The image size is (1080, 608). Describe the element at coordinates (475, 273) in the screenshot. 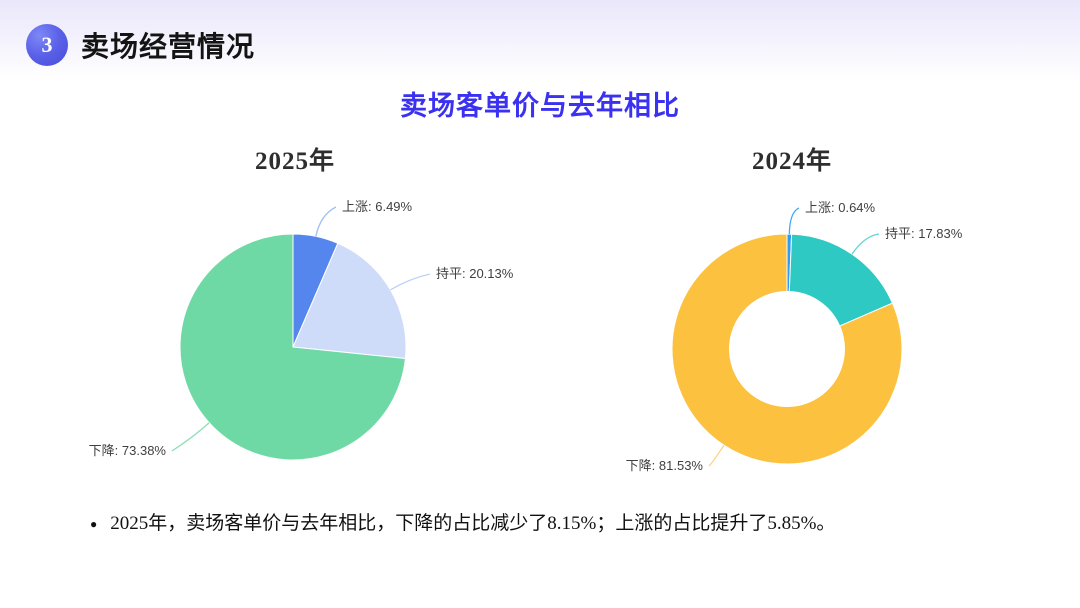

I see `slice-label-持平: 持平: 20.13%` at that location.